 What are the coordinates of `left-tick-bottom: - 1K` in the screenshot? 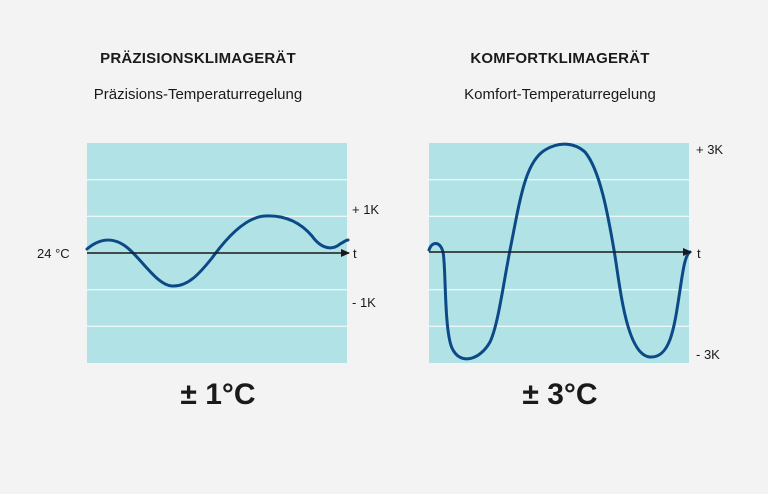 It's located at (364, 302).